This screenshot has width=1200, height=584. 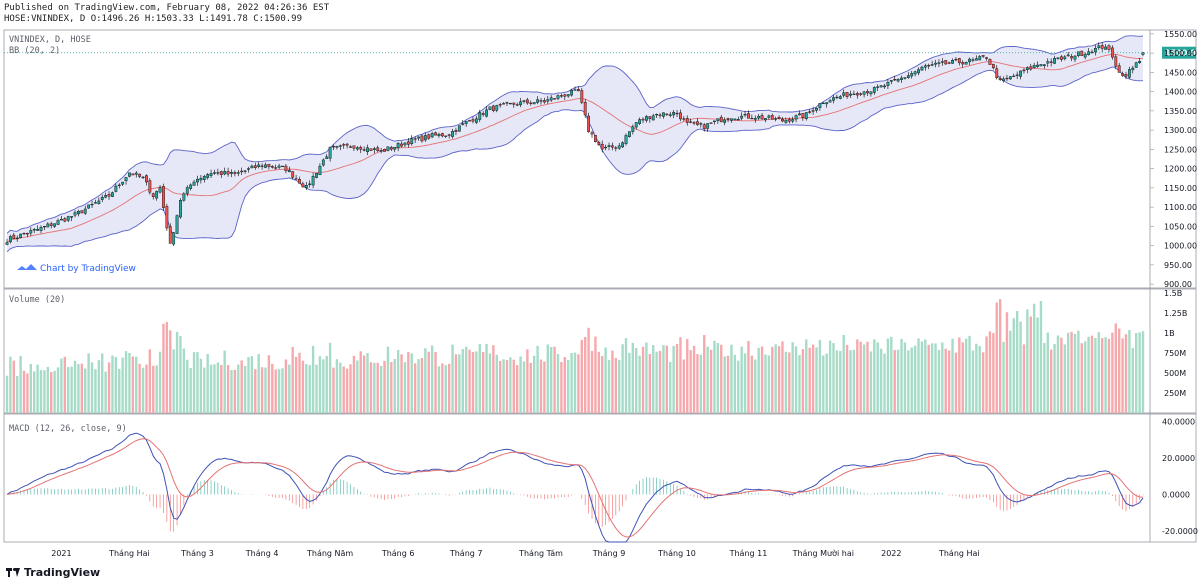 What do you see at coordinates (53, 572) in the screenshot?
I see `footer-brand: TradingView` at bounding box center [53, 572].